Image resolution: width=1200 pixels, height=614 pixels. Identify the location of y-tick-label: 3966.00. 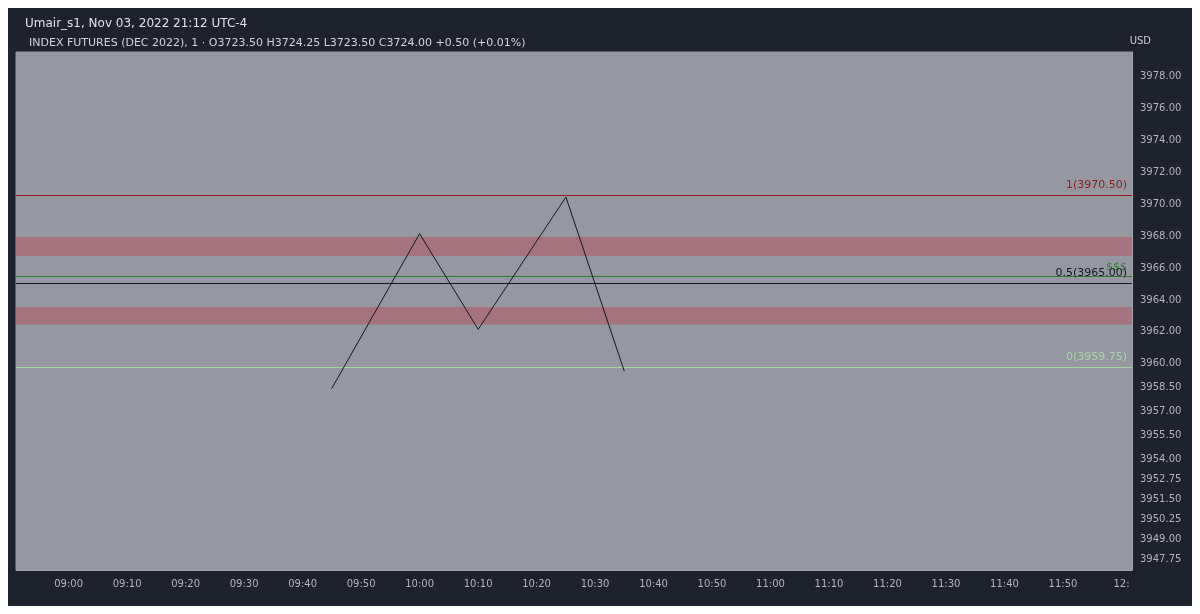
(1161, 267).